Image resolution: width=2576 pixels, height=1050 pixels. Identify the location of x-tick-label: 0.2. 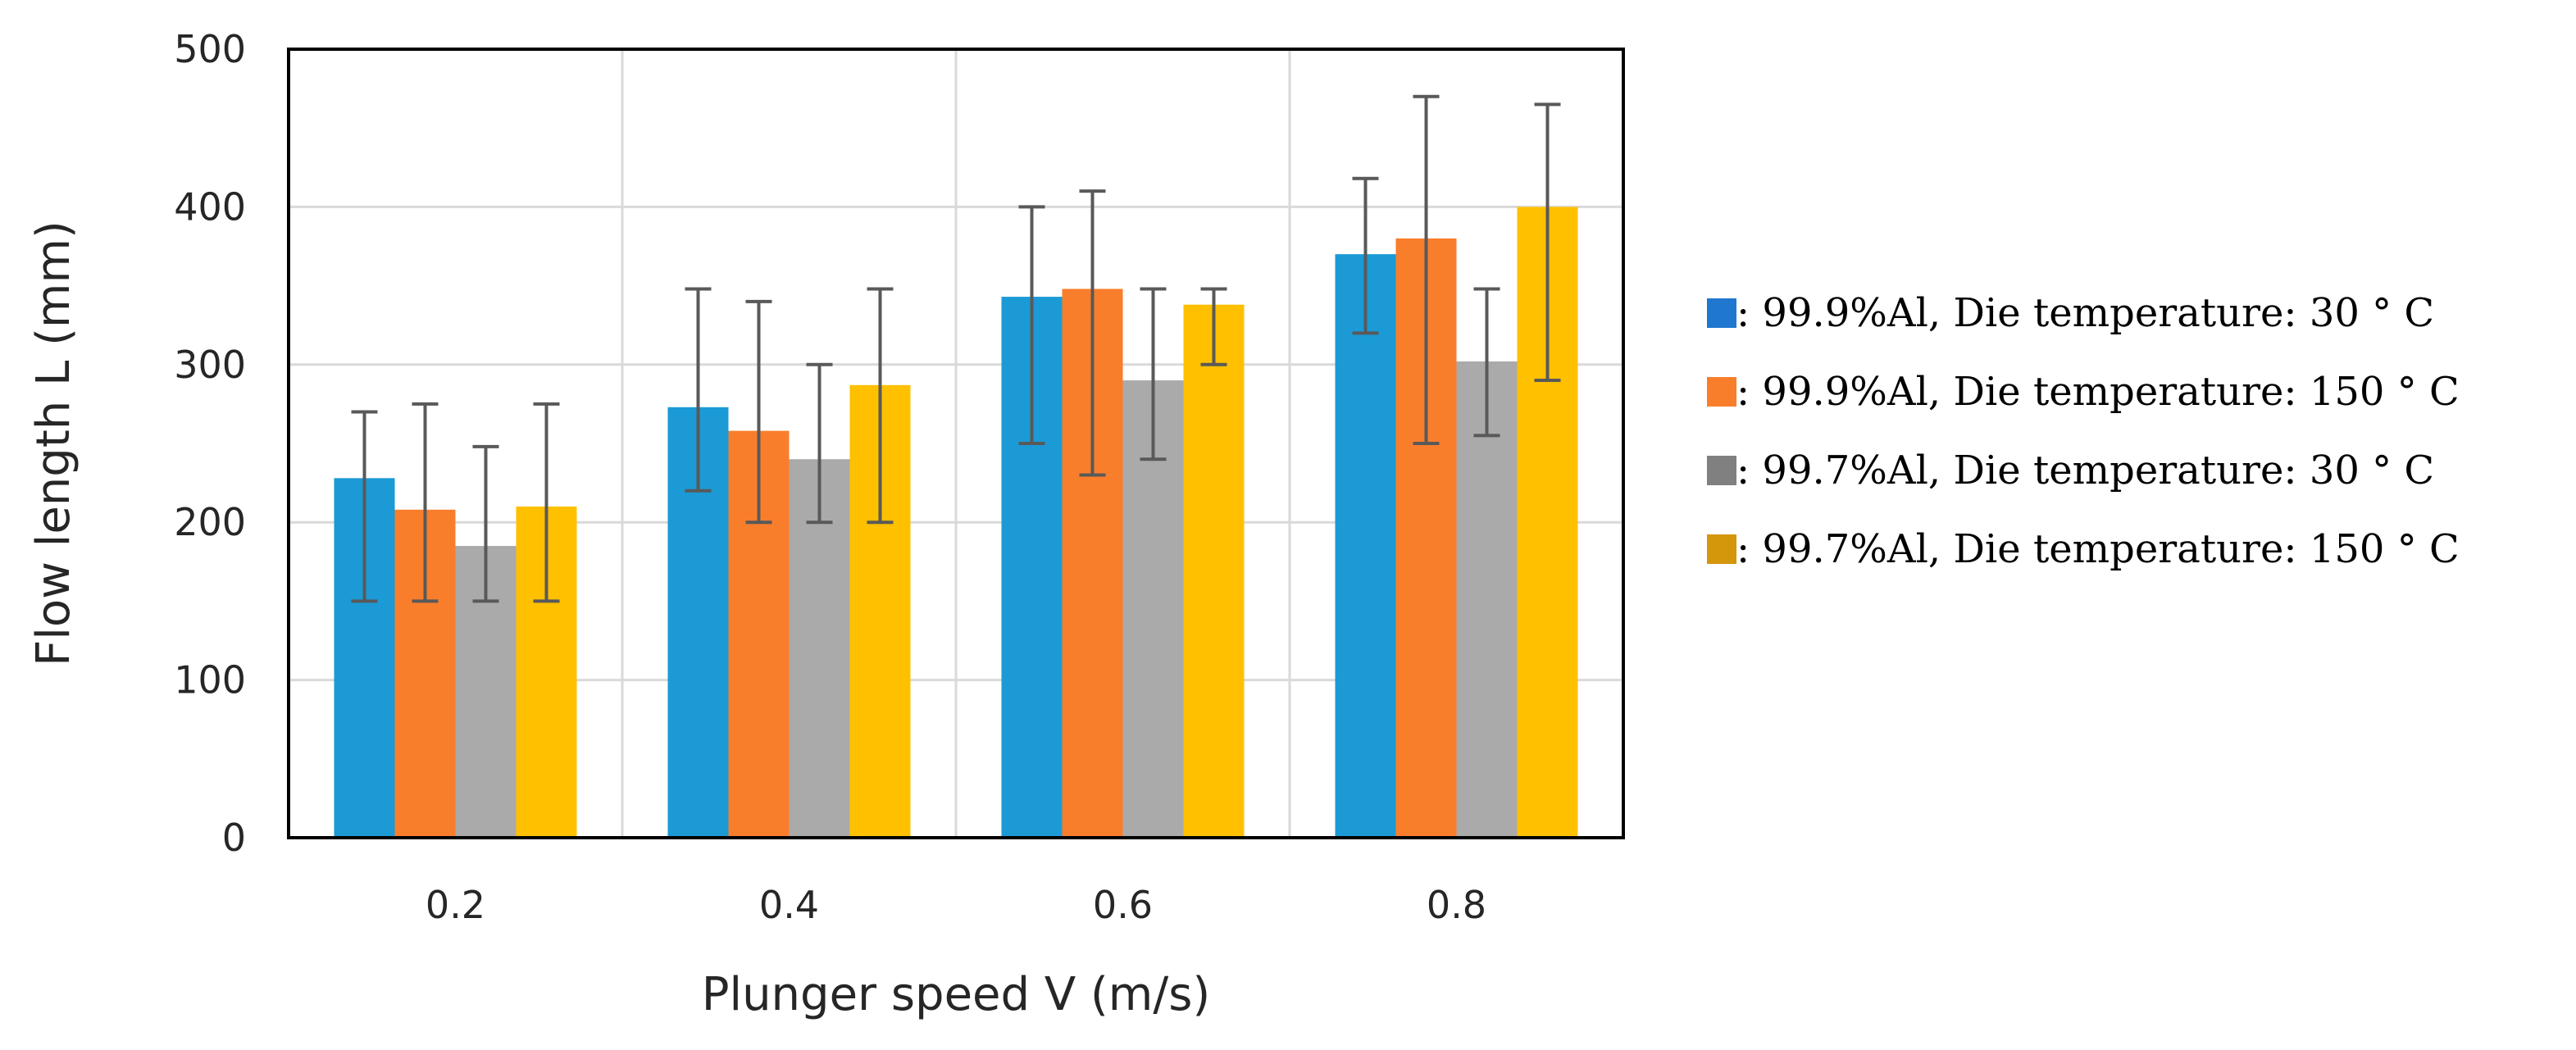
(456, 905).